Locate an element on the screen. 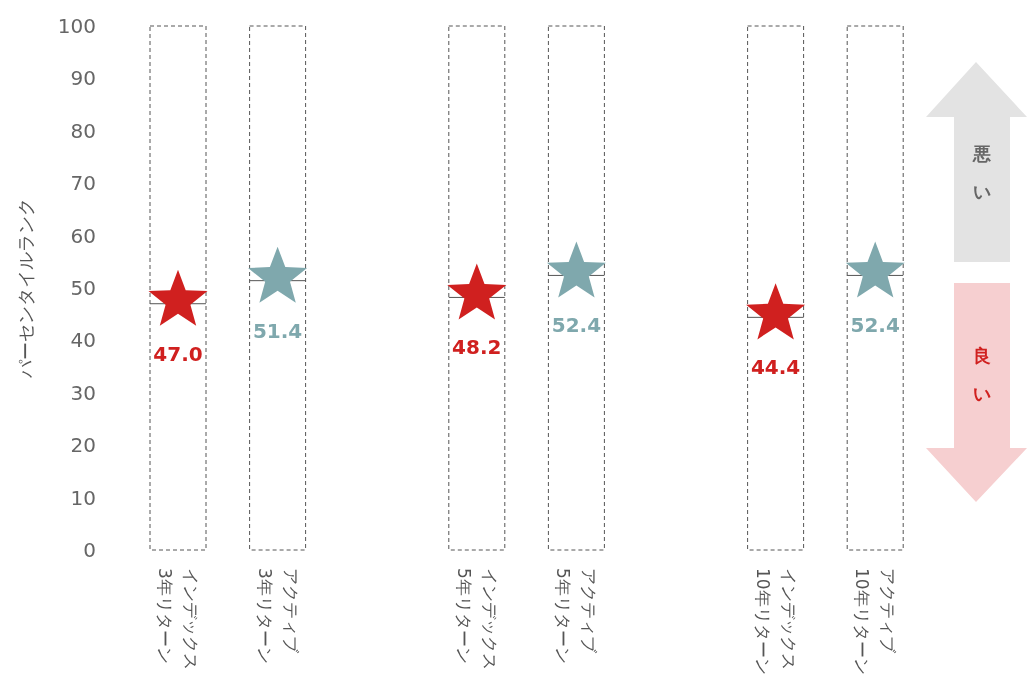 Image resolution: width=1027 pixels, height=689 pixels. x-tick-label: アクティブ 5年リターン is located at coordinates (576, 616).